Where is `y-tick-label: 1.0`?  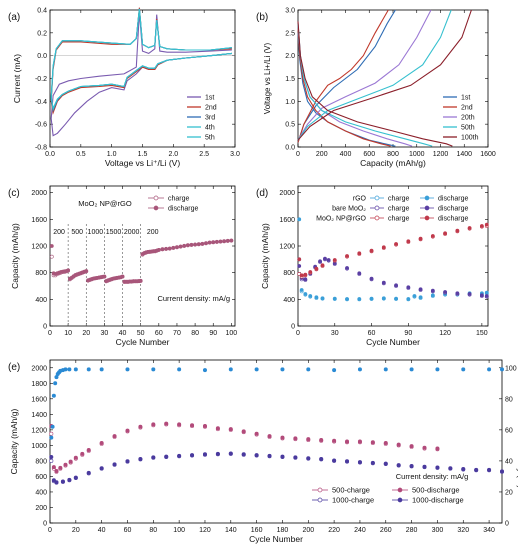 y-tick-label: 1.0 is located at coordinates (290, 102).